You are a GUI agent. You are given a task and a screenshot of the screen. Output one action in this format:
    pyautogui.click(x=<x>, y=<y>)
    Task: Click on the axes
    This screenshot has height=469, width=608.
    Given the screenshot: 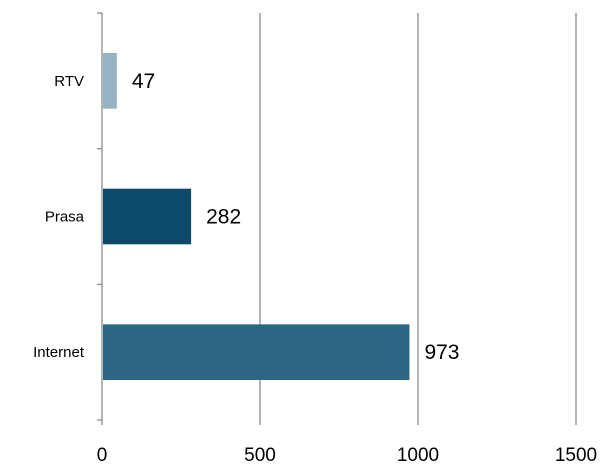 What is the action you would take?
    pyautogui.click(x=100, y=218)
    